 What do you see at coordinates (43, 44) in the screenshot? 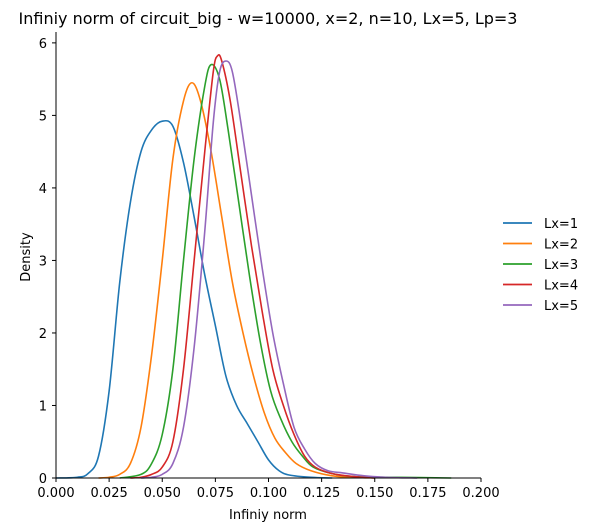
I see `y-tick-label: 6` at bounding box center [43, 44].